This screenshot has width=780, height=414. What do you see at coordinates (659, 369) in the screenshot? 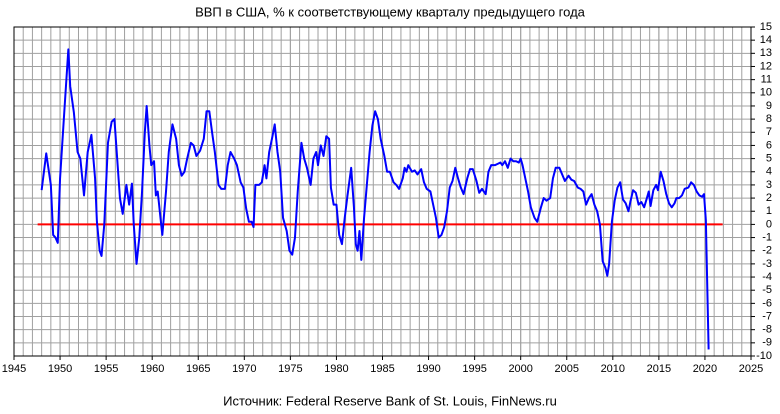
I see `x-tick-label: 2015` at bounding box center [659, 369].